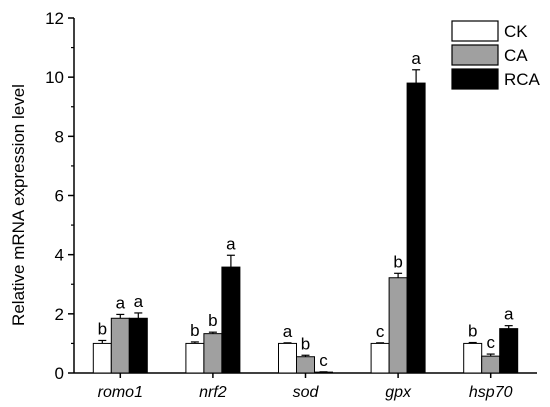 The image size is (550, 407). I want to click on bar-ca-hsp70, so click(491, 364).